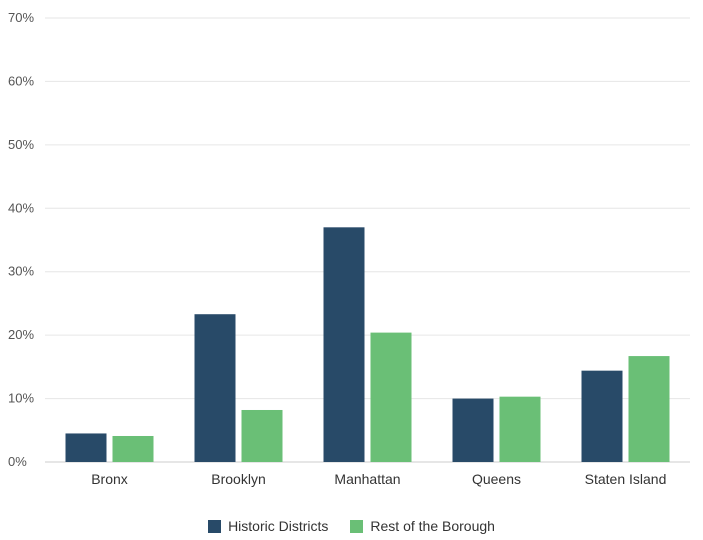  What do you see at coordinates (626, 479) in the screenshot?
I see `x-category-label: Staten Island` at bounding box center [626, 479].